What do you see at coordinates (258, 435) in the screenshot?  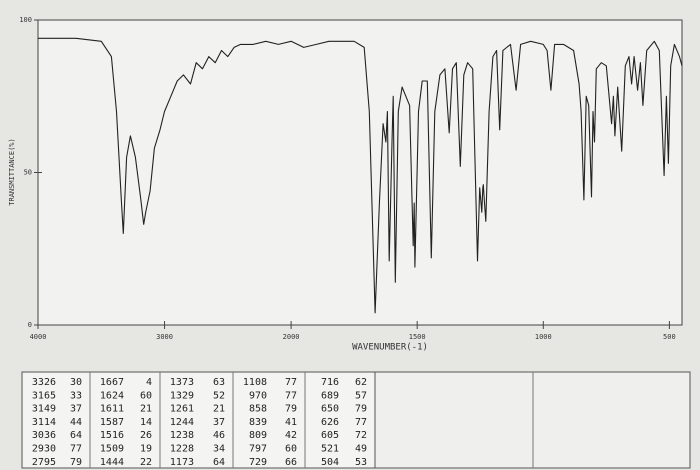 I see `peak-wavenumber: 809` at bounding box center [258, 435].